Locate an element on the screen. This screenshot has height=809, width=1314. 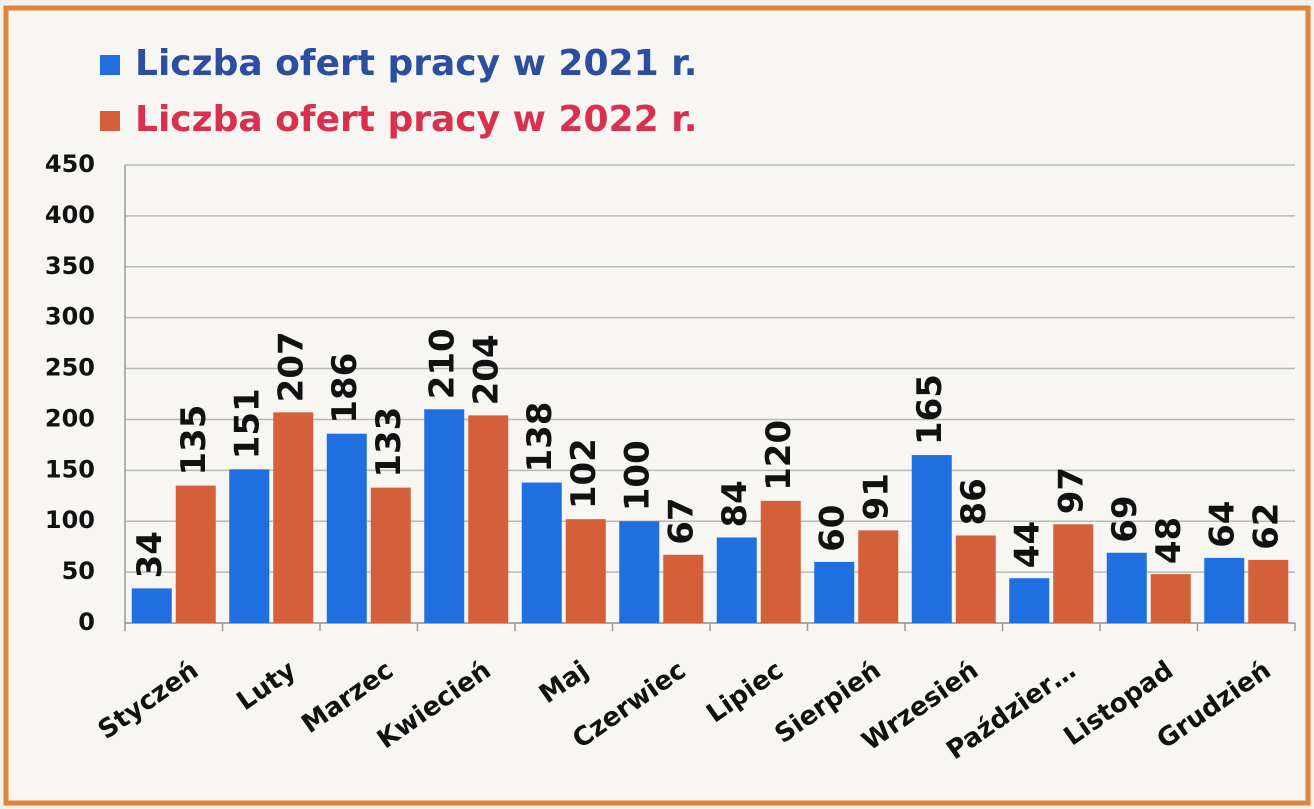
y-tick-label: 50 is located at coordinates (78, 571).